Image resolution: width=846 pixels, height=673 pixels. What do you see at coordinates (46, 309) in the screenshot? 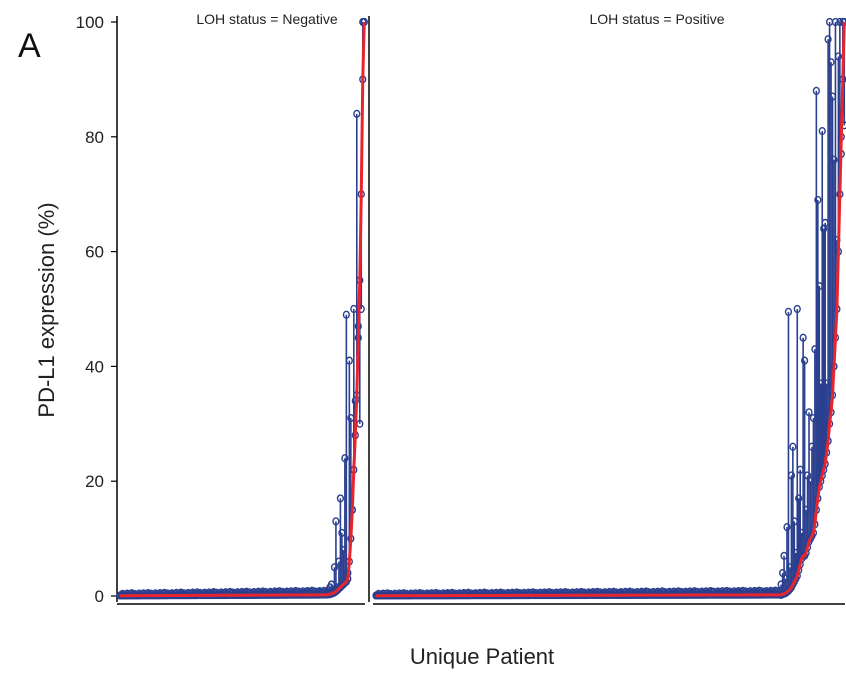
I see `y-axis-title: PD-L1 expression (%)` at bounding box center [46, 309].